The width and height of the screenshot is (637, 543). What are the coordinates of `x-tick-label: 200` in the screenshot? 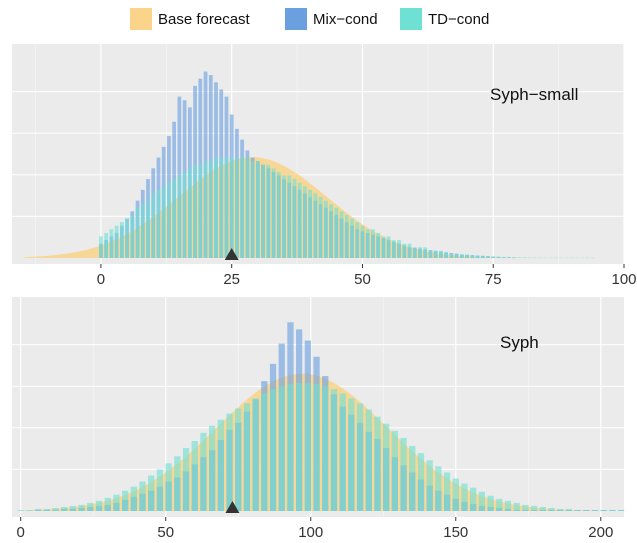 It's located at (600, 532).